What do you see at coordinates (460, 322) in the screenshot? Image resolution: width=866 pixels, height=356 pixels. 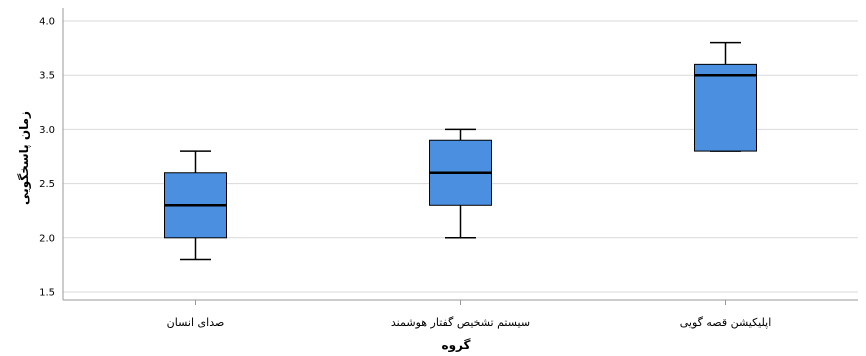 I see `x-tick-label: سیستم تشخیص گفتار هوشمند` at bounding box center [460, 322].